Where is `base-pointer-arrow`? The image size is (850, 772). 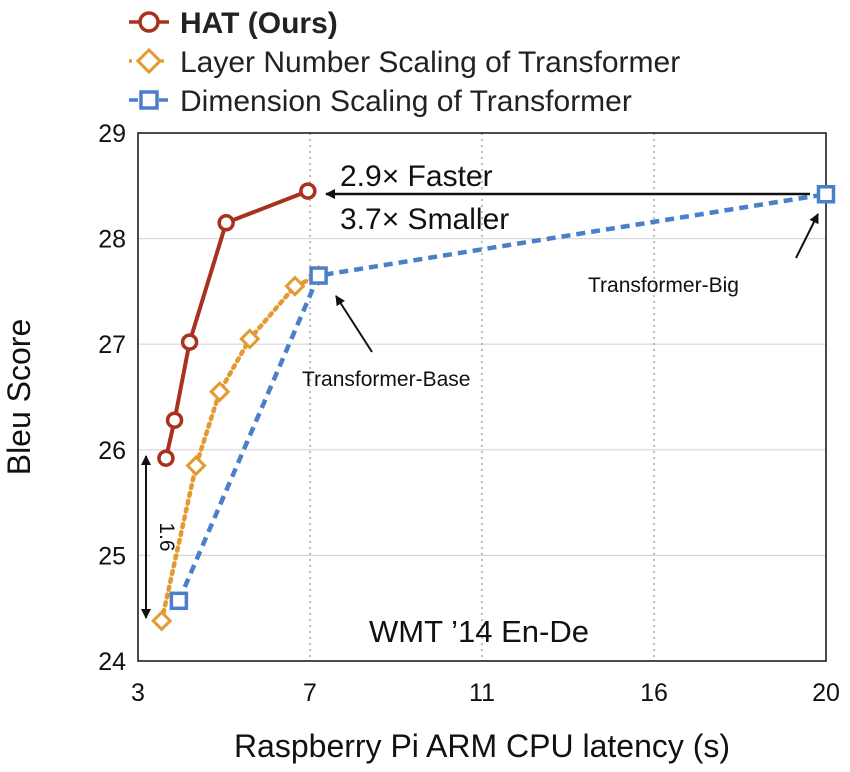 base-pointer-arrow is located at coordinates (354, 324).